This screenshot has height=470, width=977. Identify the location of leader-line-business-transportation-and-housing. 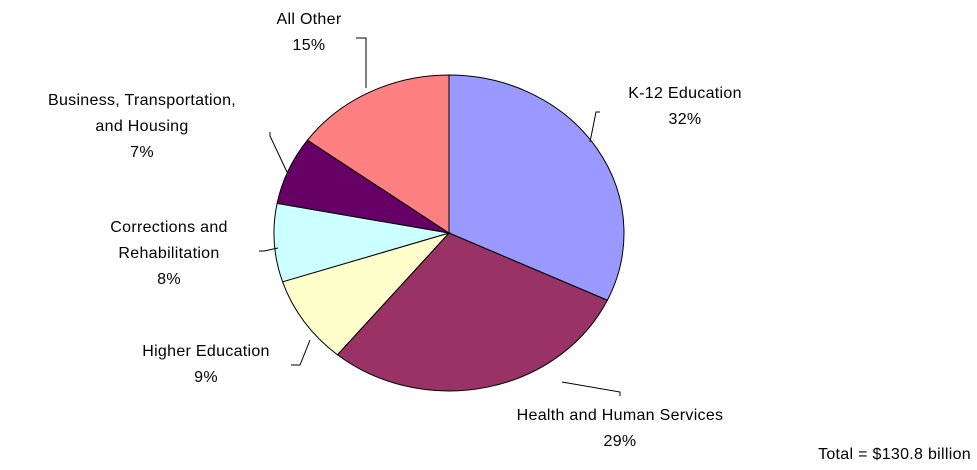
(278, 152).